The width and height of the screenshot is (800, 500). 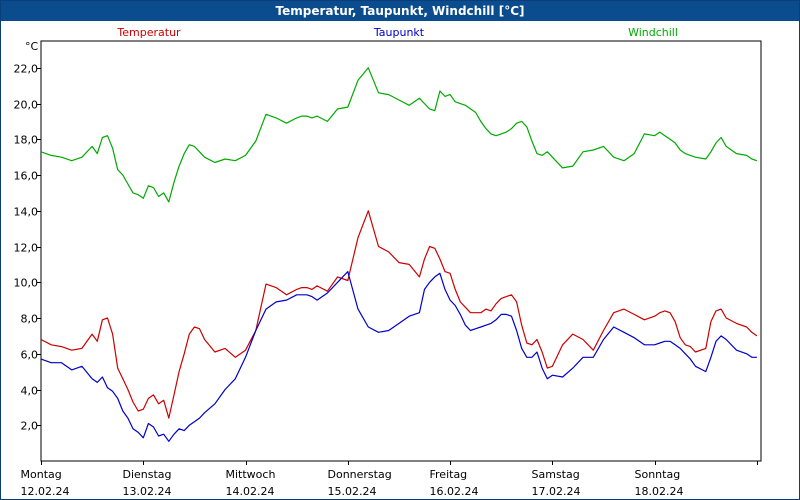 I want to click on x-tick-day-label: Sonntag, so click(x=658, y=474).